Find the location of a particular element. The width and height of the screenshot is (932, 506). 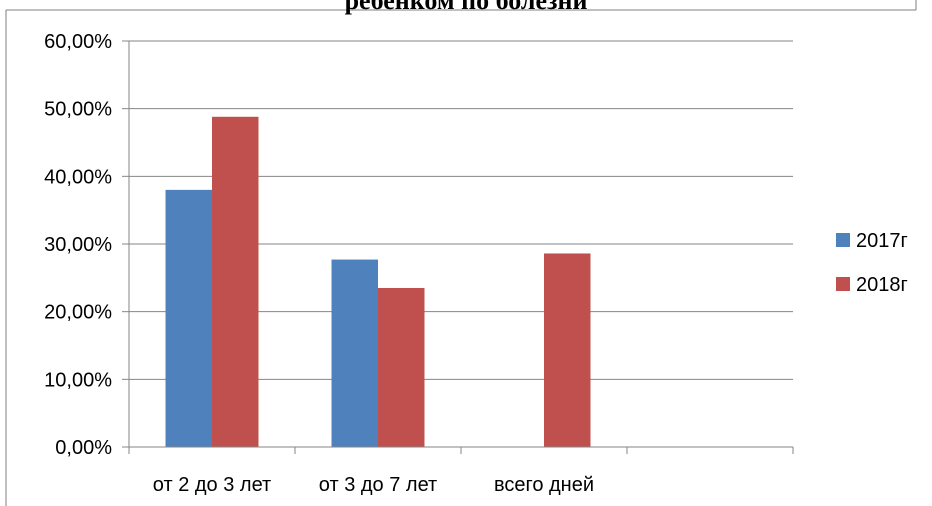

x-tick-label: от 3 до 7 лет is located at coordinates (378, 485).